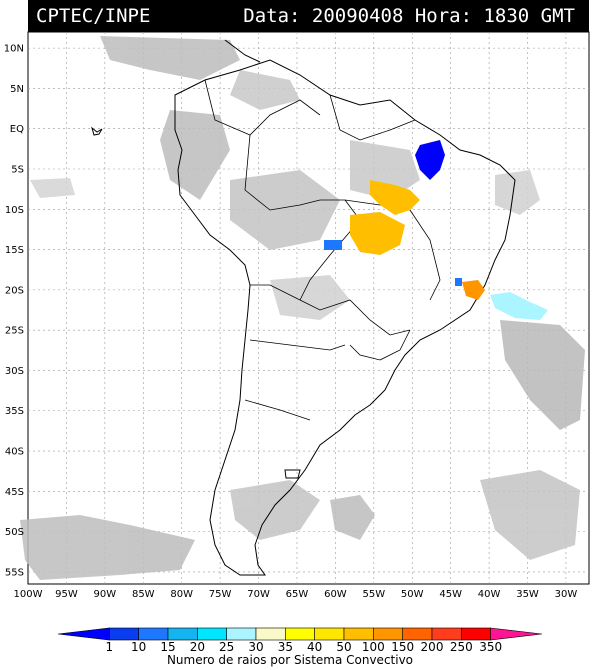 Image resolution: width=600 pixels, height=670 pixels. Describe the element at coordinates (285, 647) in the screenshot. I see `colorbar-value: 35` at that location.